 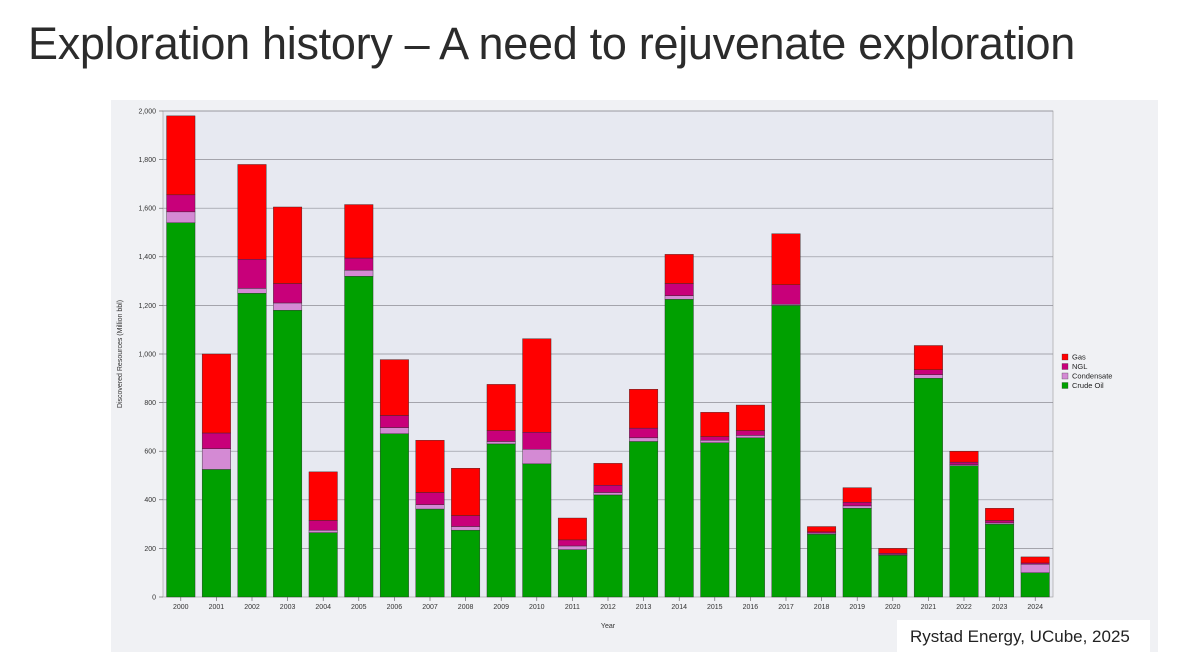 I want to click on bar-crude-oil-2002, so click(x=252, y=445).